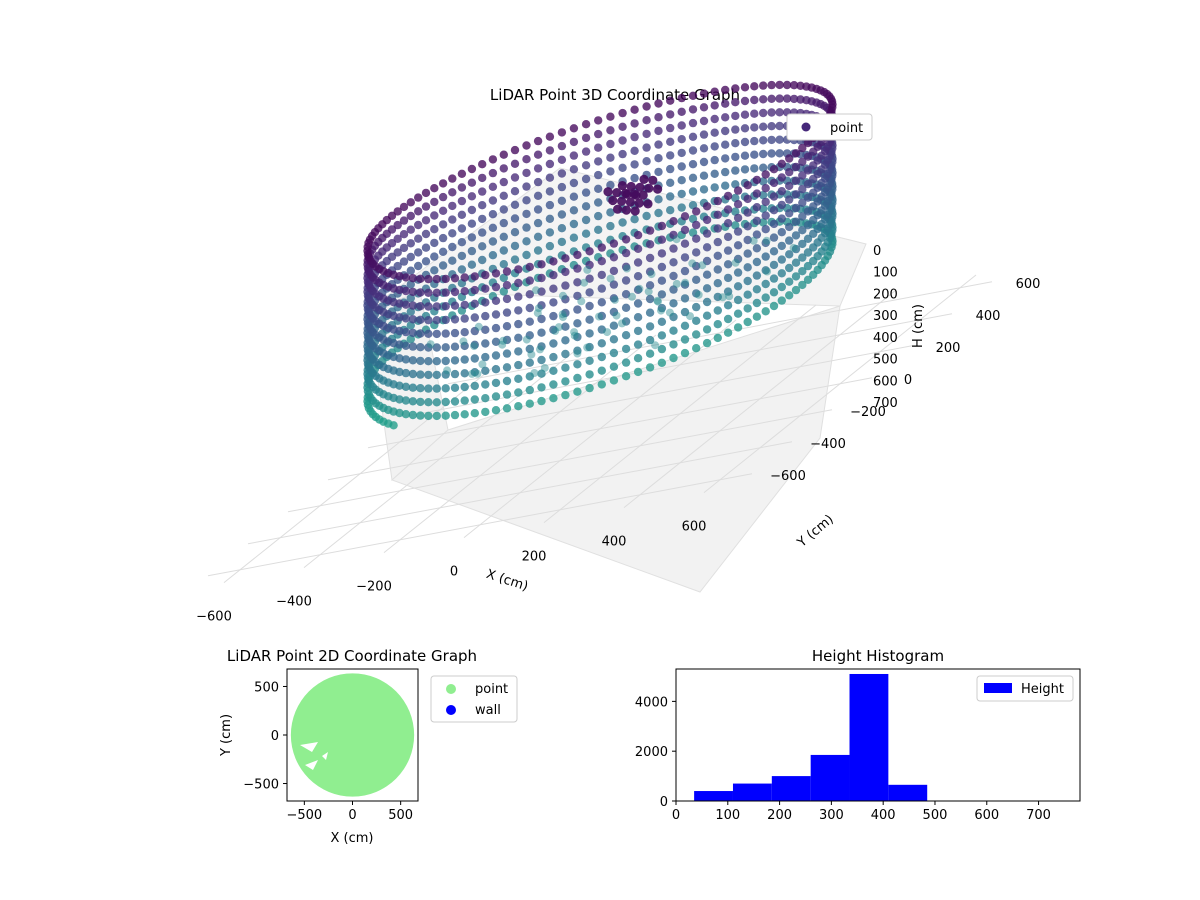  What do you see at coordinates (885, 360) in the screenshot?
I see `tick-label-z: 500` at bounding box center [885, 360].